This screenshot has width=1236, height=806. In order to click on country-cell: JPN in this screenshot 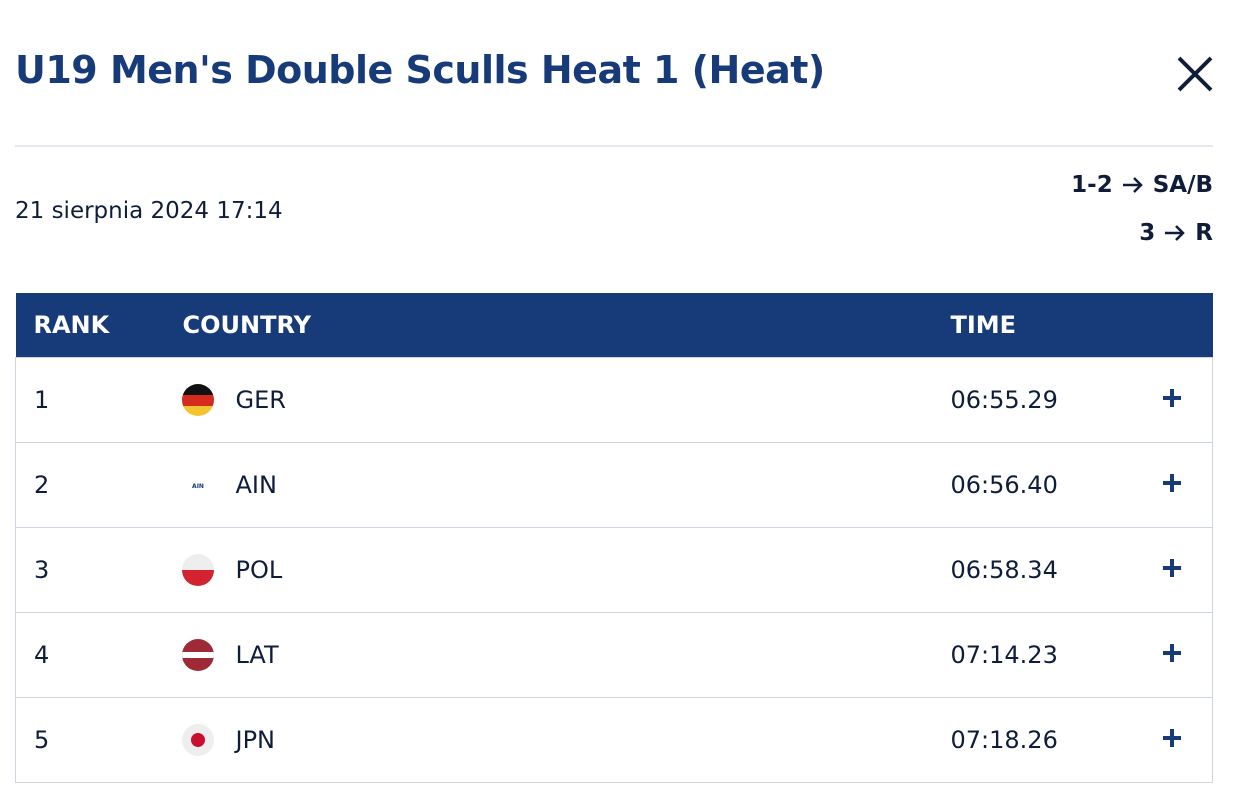, I will do `click(566, 740)`.